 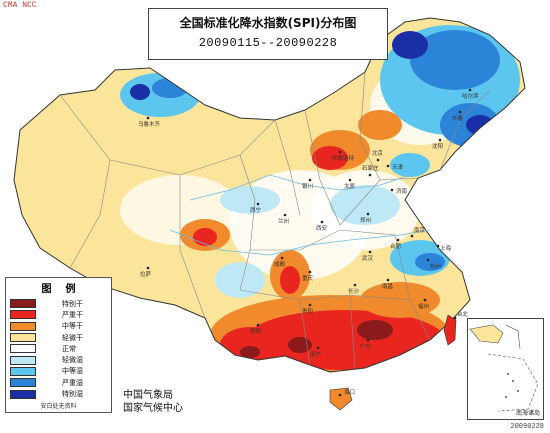 I want to click on legend-label: 轻微干, so click(x=72, y=337).